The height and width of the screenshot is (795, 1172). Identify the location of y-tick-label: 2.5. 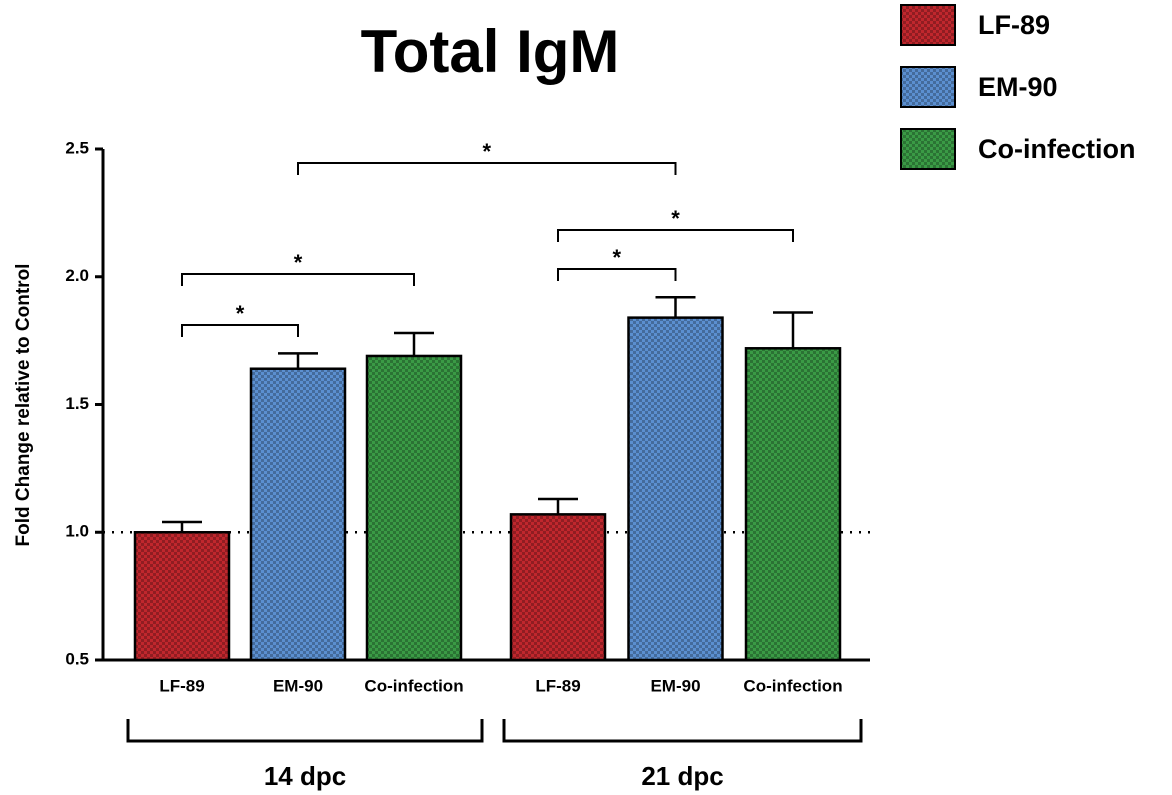
(77, 147).